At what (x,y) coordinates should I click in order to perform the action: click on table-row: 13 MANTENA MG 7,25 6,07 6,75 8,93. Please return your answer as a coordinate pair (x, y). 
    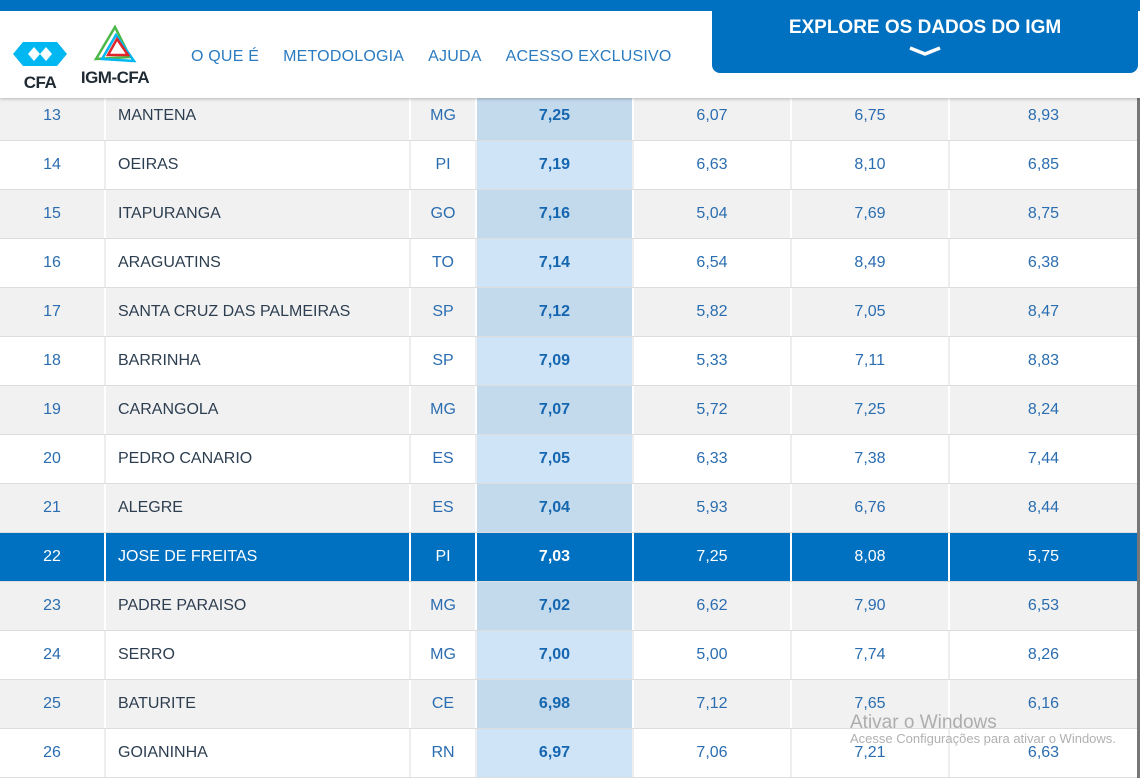
    Looking at the image, I should click on (568, 116).